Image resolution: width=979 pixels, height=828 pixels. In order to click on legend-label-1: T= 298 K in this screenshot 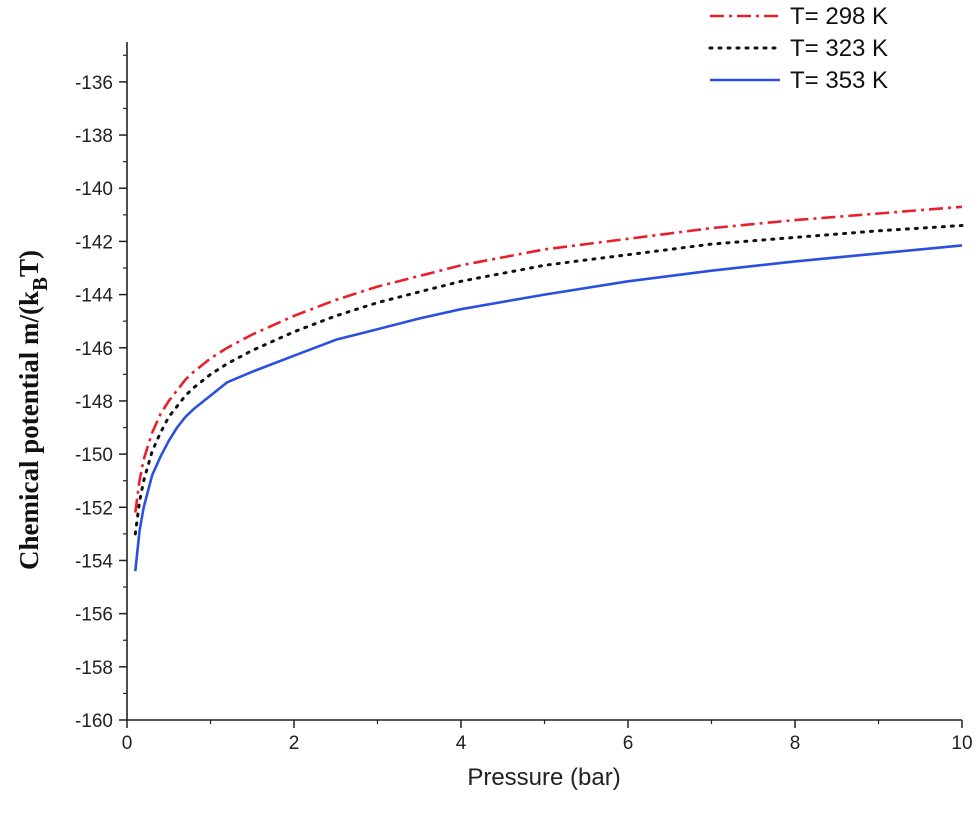, I will do `click(839, 16)`.